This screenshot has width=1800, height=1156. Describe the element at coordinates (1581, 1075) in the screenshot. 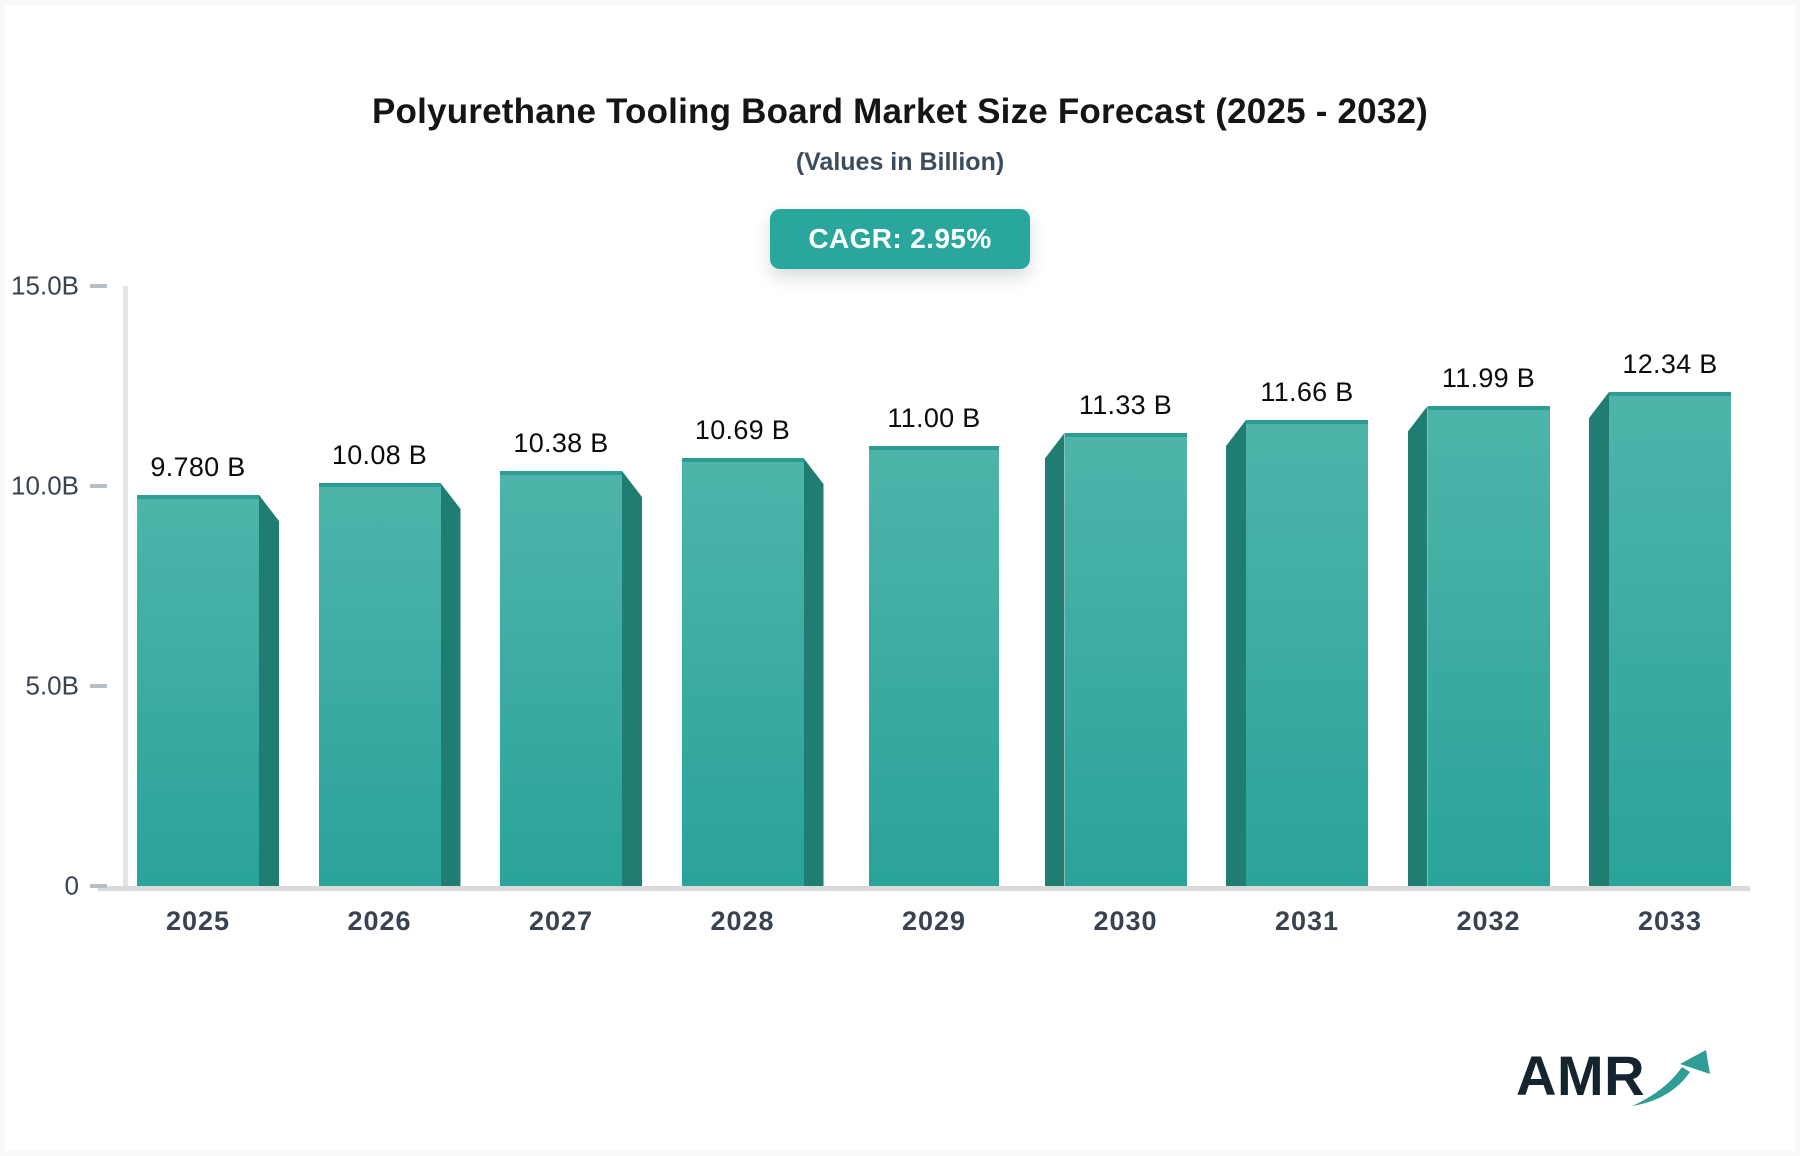

I see `amr-logo-text: AMR` at that location.